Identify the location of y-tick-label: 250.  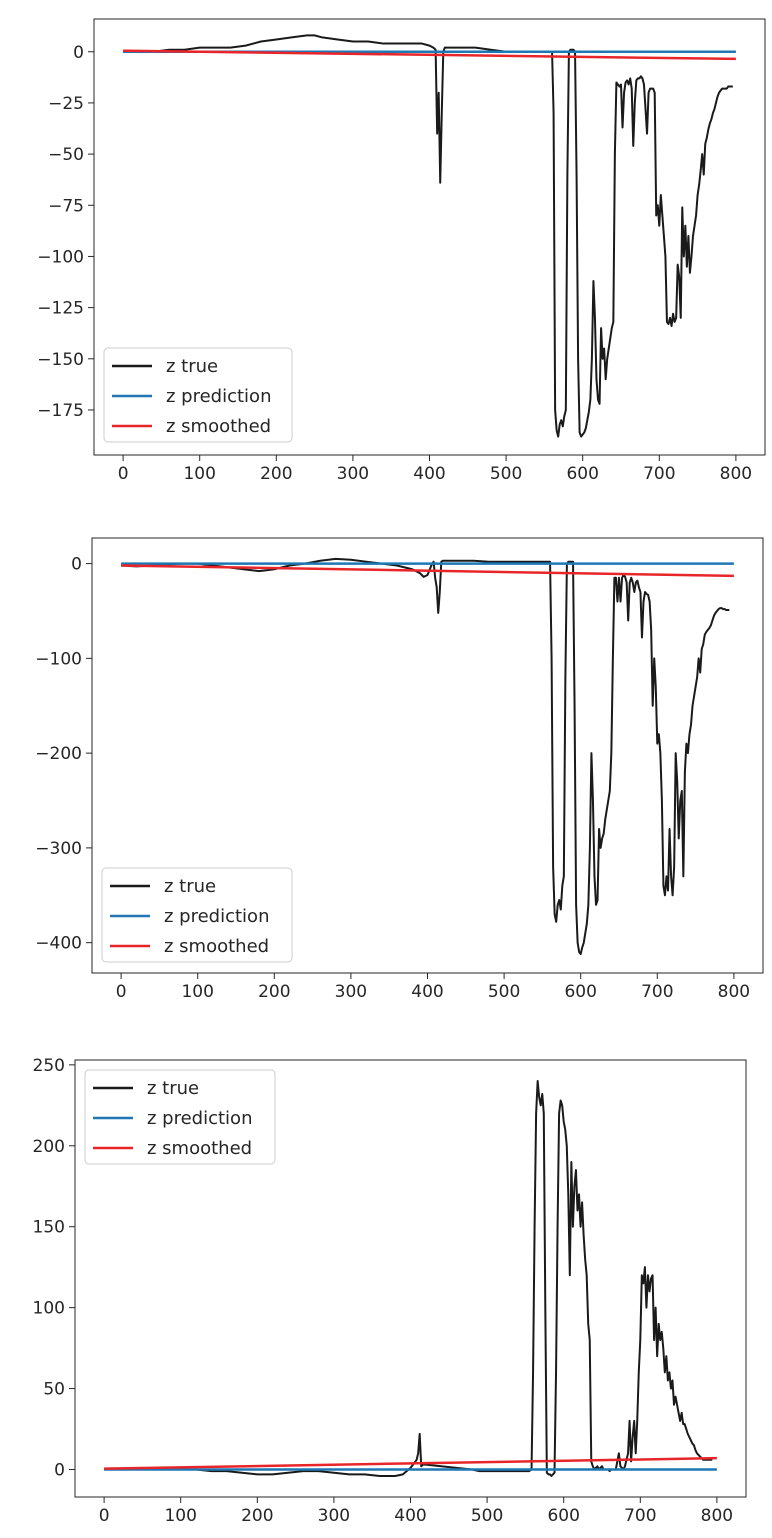
(49, 1066).